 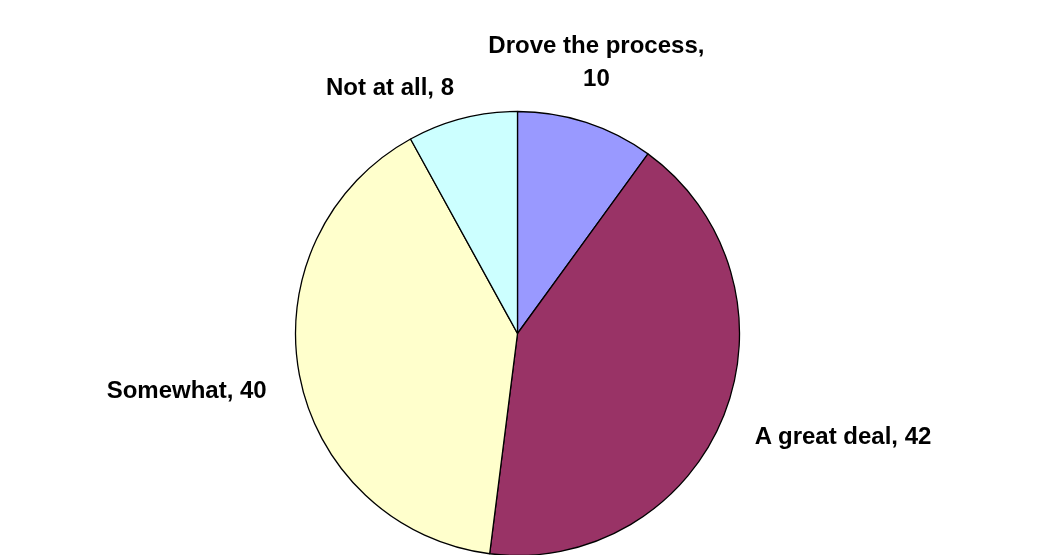 I want to click on slice-label: Not at all, 8, so click(x=390, y=86).